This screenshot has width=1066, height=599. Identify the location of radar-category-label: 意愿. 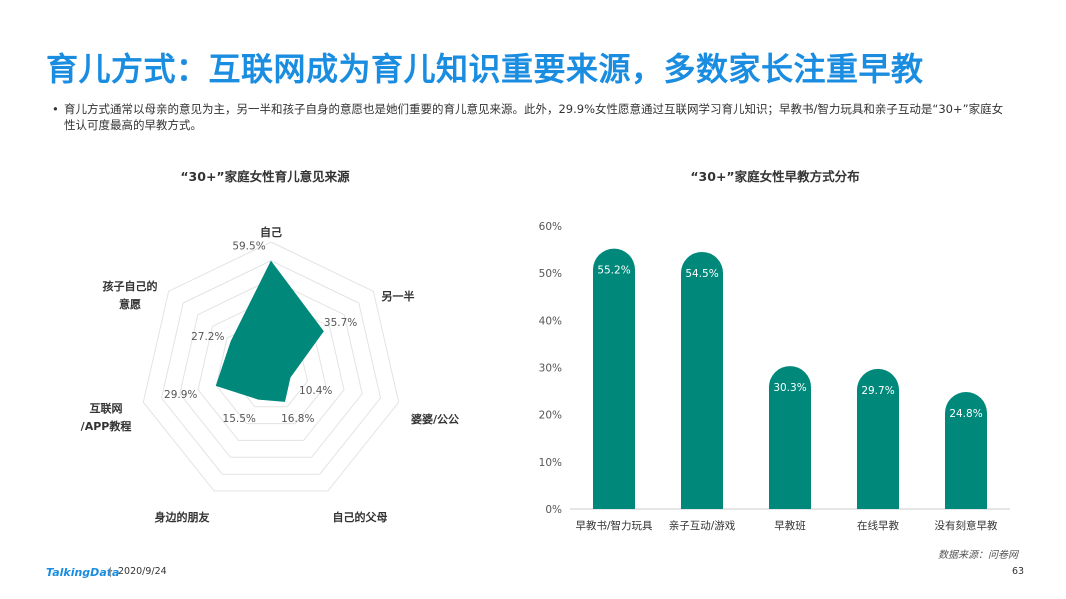
(130, 304).